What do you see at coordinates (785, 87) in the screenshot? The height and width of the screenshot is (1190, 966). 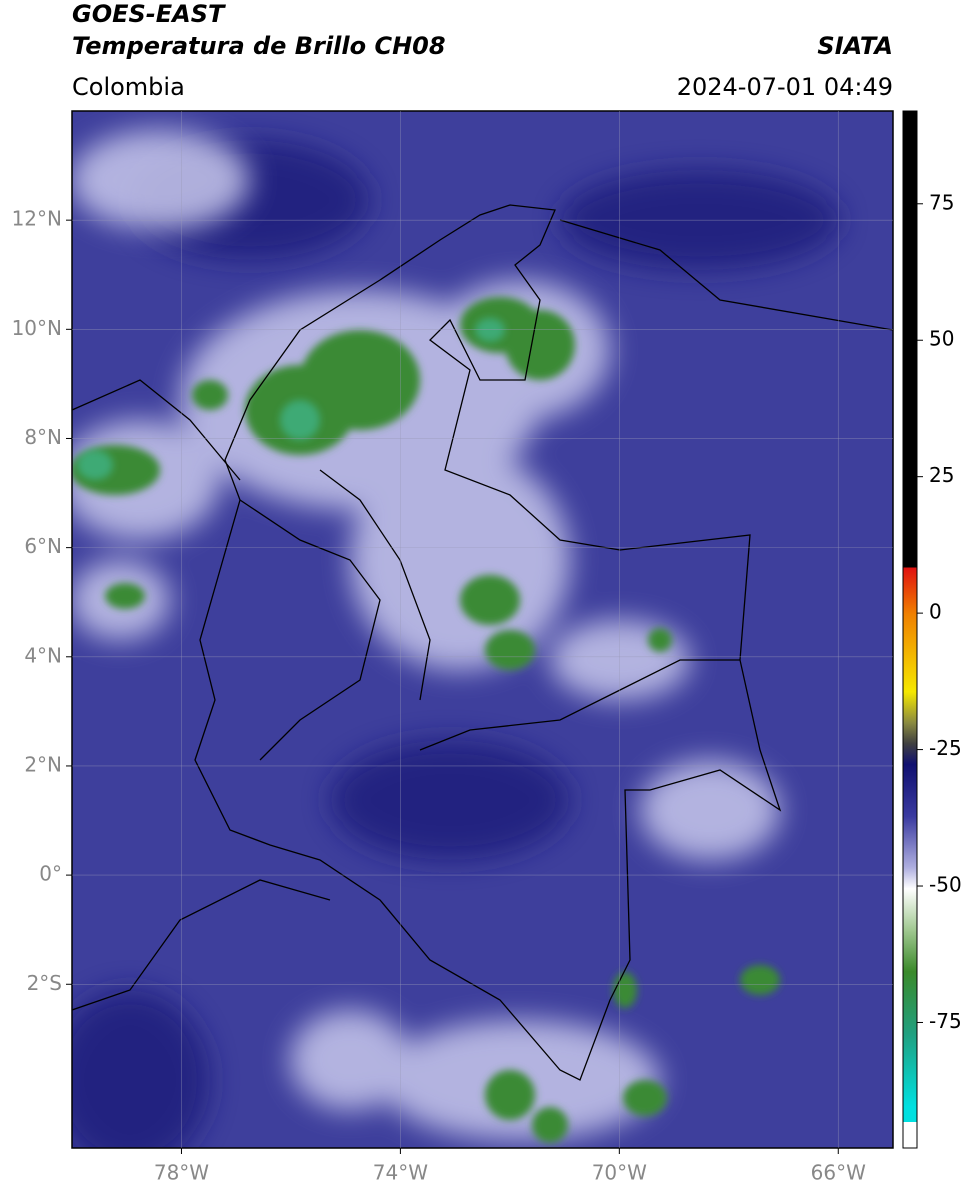 I see `datetime: 2024-07-01 04:49` at bounding box center [785, 87].